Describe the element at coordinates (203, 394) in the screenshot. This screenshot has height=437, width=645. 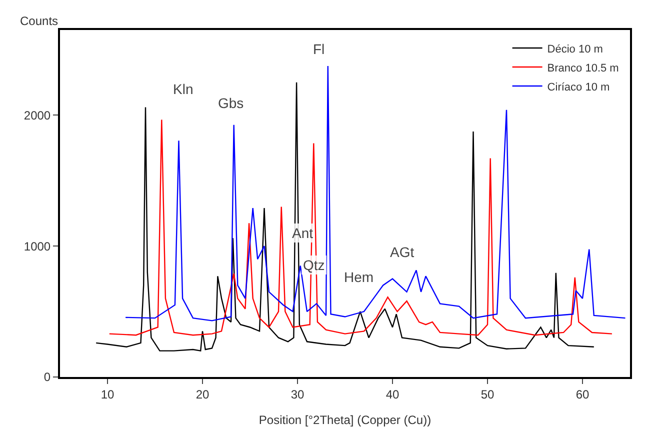
I see `x-tick-label: 20` at that location.